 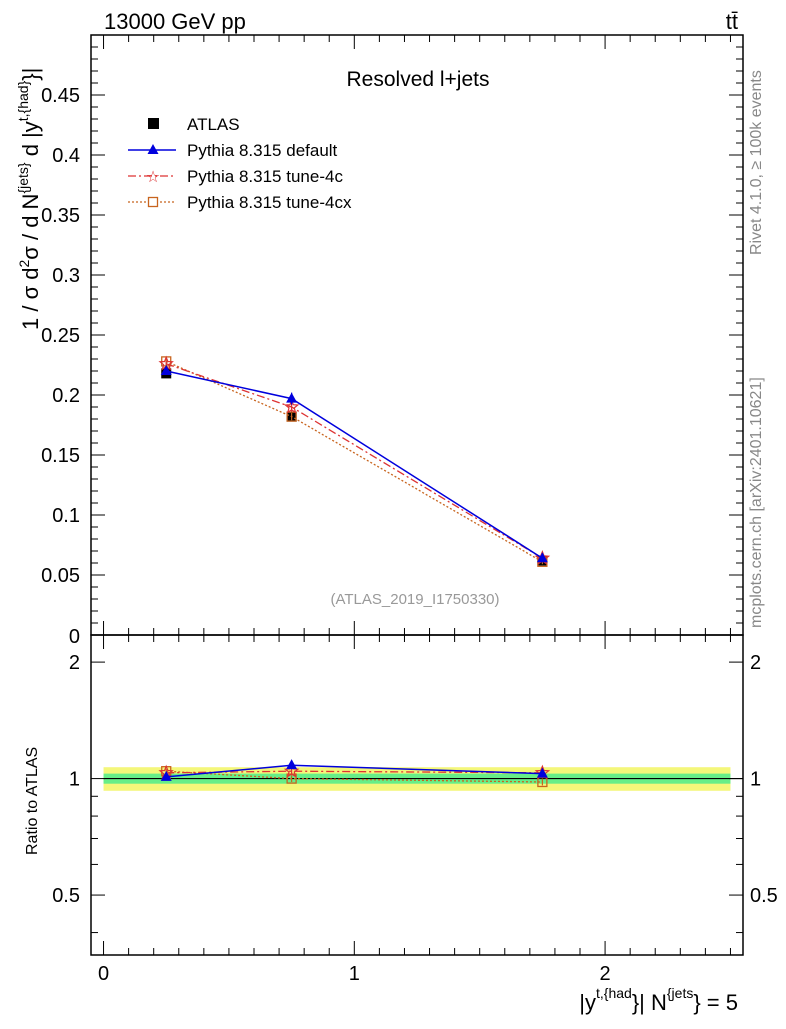 I want to click on rivet-version-label: Rivet 4.1.0, ≥ 100k events, so click(x=756, y=162).